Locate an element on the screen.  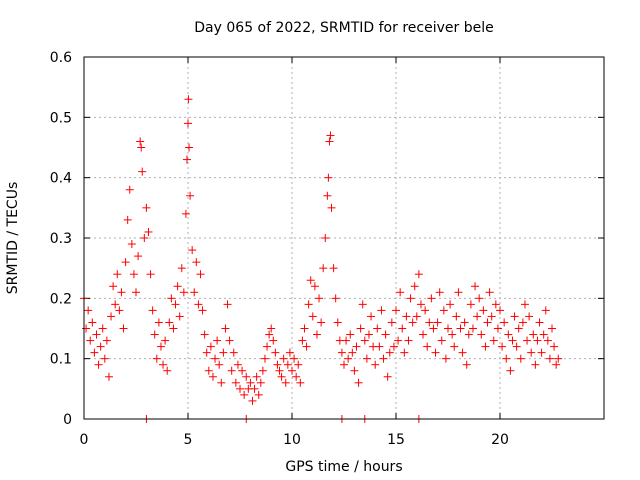
y-tick-label: 0.4 is located at coordinates (61, 179).